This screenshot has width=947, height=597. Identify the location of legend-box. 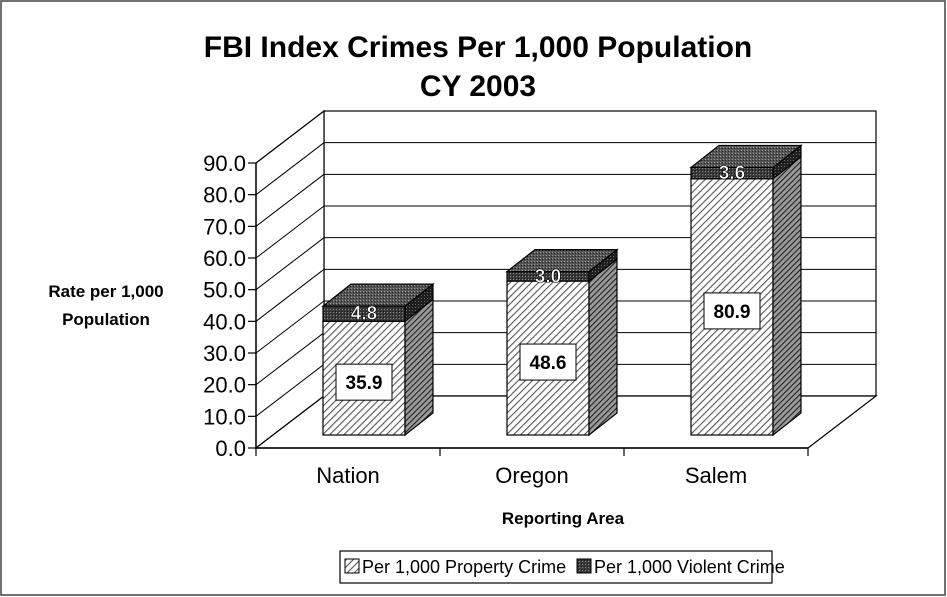
(556, 567).